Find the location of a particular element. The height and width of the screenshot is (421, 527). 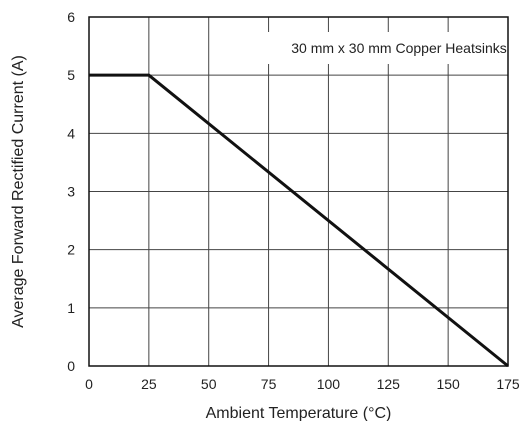

y-tick-label: 2 is located at coordinates (71, 250).